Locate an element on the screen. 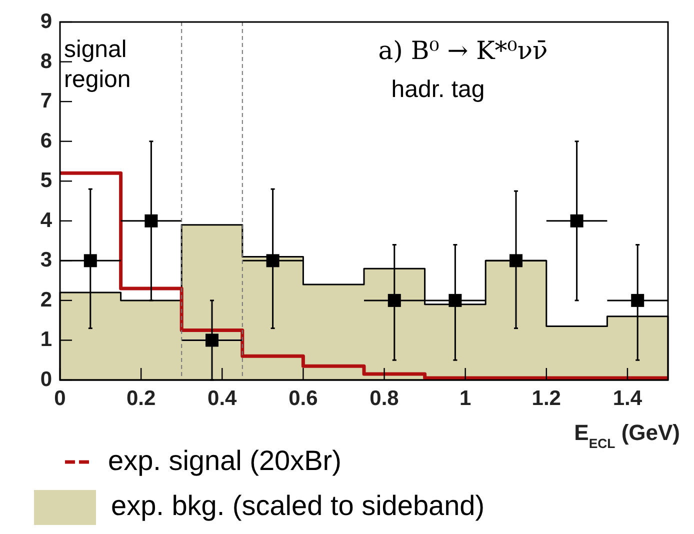 The width and height of the screenshot is (694, 534). x-tick-label: 0.8 is located at coordinates (385, 398).